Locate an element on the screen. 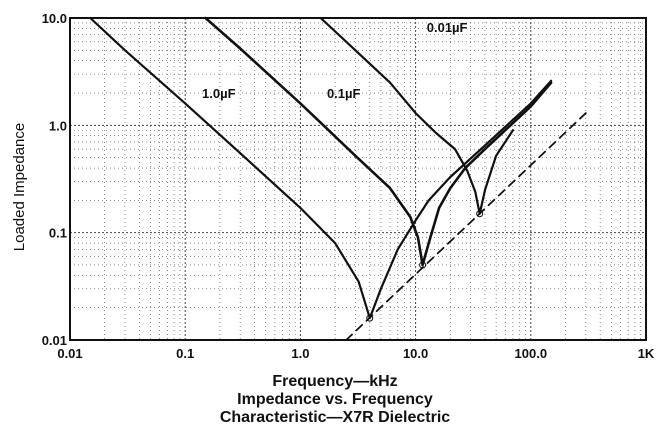 Image resolution: width=670 pixels, height=444 pixels. y-axis-label: Loaded Impedance is located at coordinates (19, 187).